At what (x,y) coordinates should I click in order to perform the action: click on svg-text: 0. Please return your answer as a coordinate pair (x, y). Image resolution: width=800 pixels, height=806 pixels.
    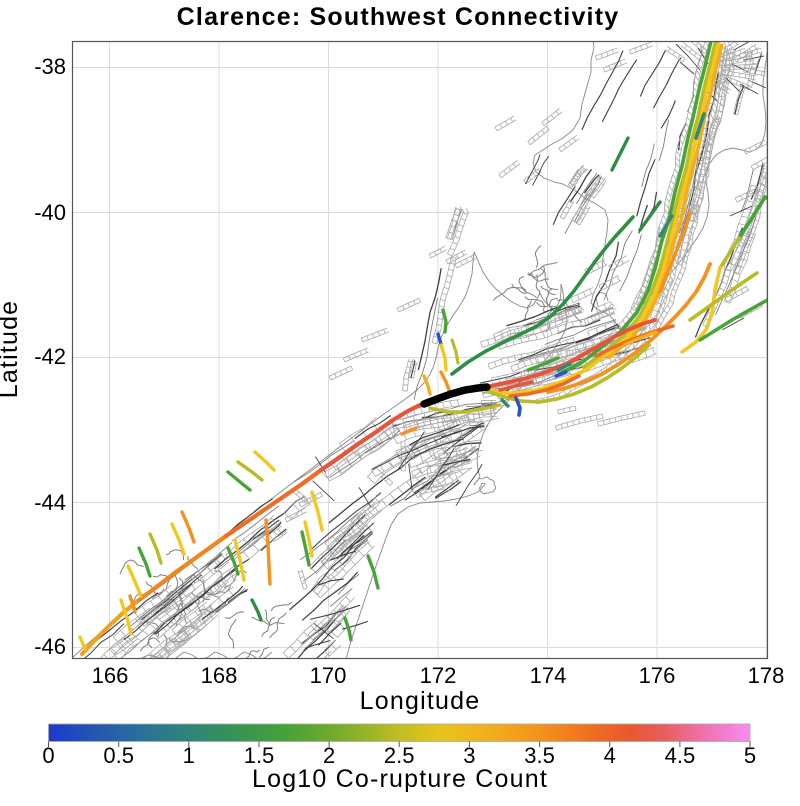
    Looking at the image, I should click on (48, 755).